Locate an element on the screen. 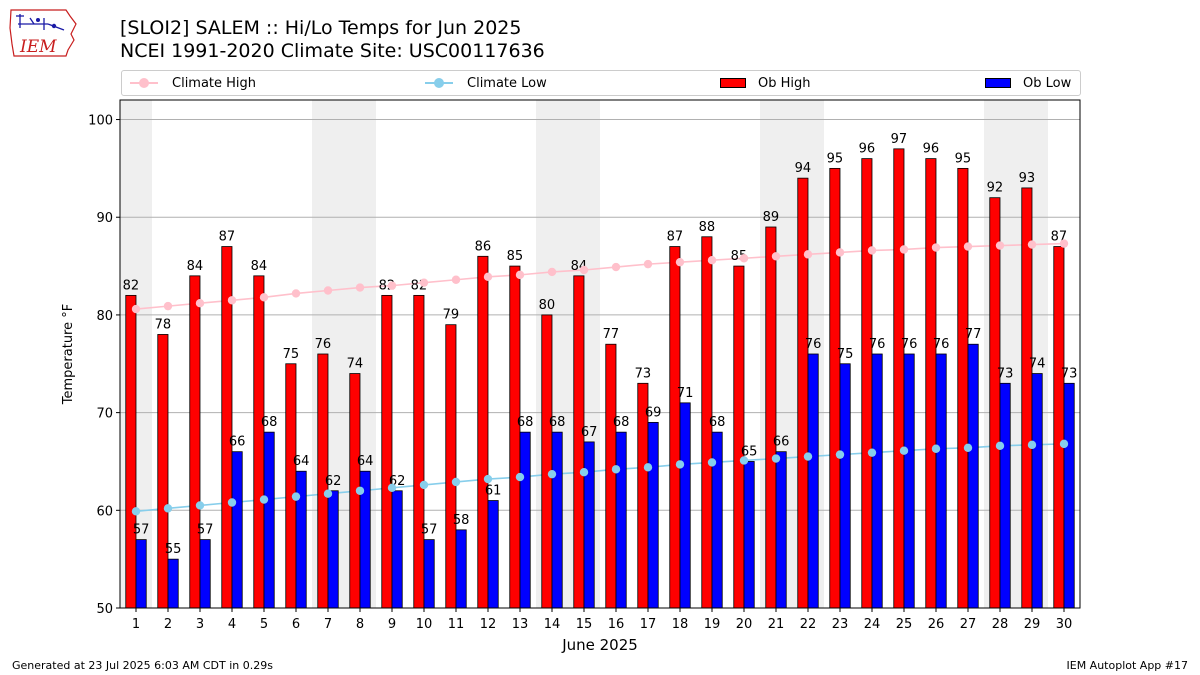 This screenshot has height=675, width=1200. ob-low-value-label: 64 is located at coordinates (301, 461).